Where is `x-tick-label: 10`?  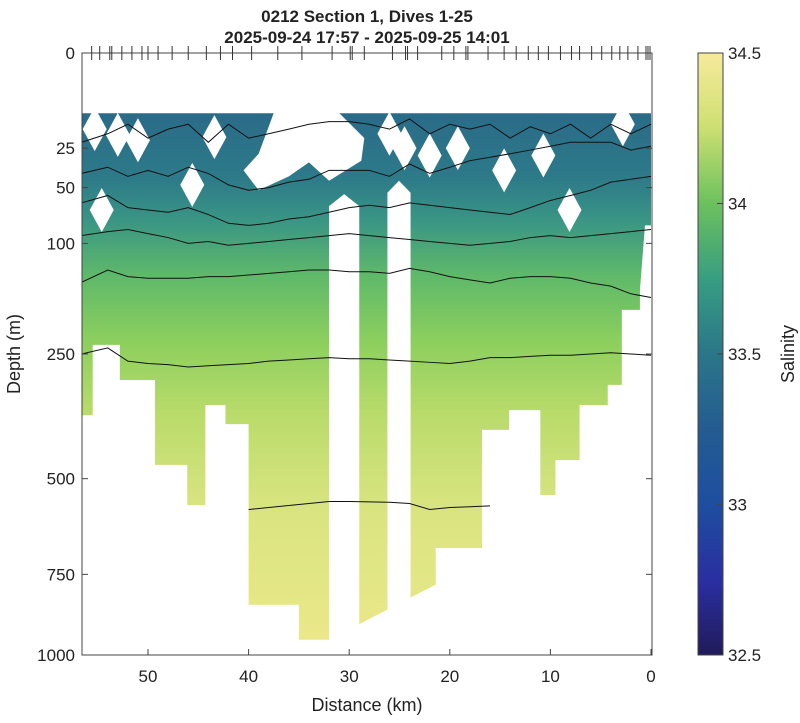 x-tick-label: 10 is located at coordinates (550, 676).